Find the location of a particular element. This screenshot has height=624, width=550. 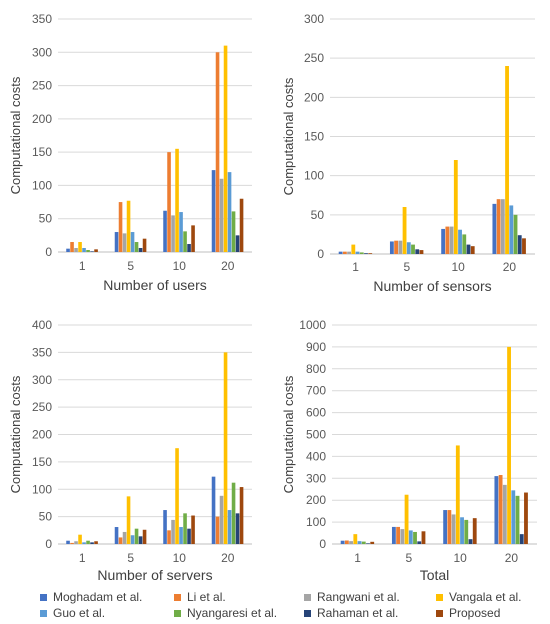

legend-label: Vangala et al. is located at coordinates (485, 597).